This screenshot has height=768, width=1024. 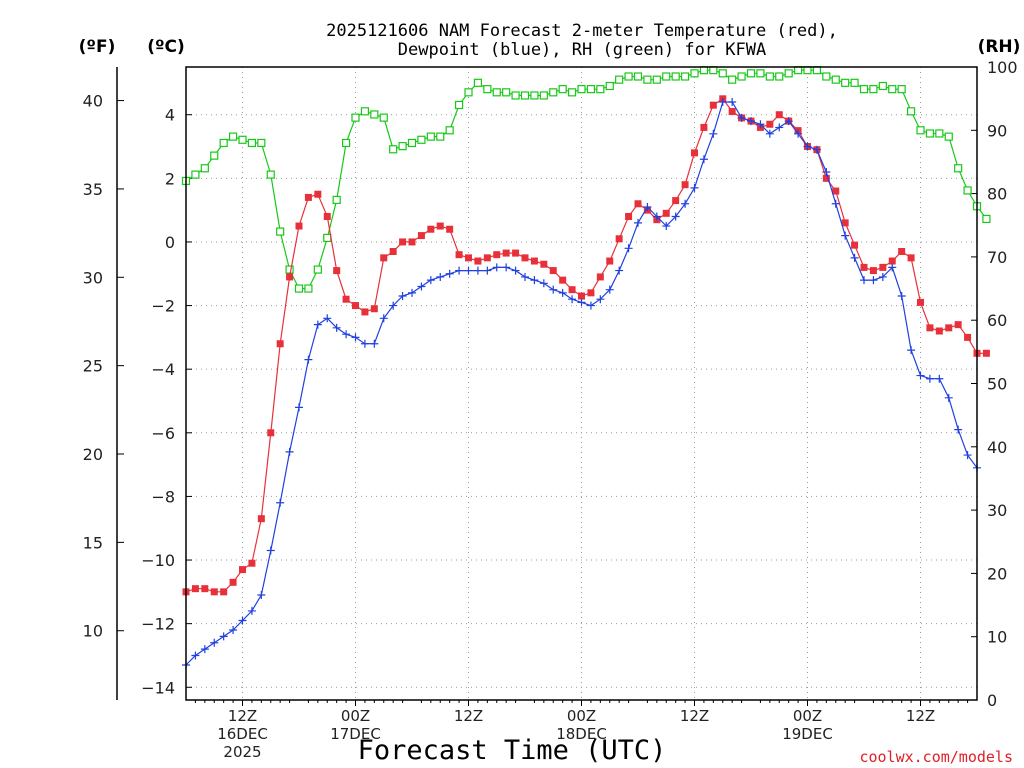 What do you see at coordinates (93, 101) in the screenshot?
I see `fahrenheit-tick-label: 40` at bounding box center [93, 101].